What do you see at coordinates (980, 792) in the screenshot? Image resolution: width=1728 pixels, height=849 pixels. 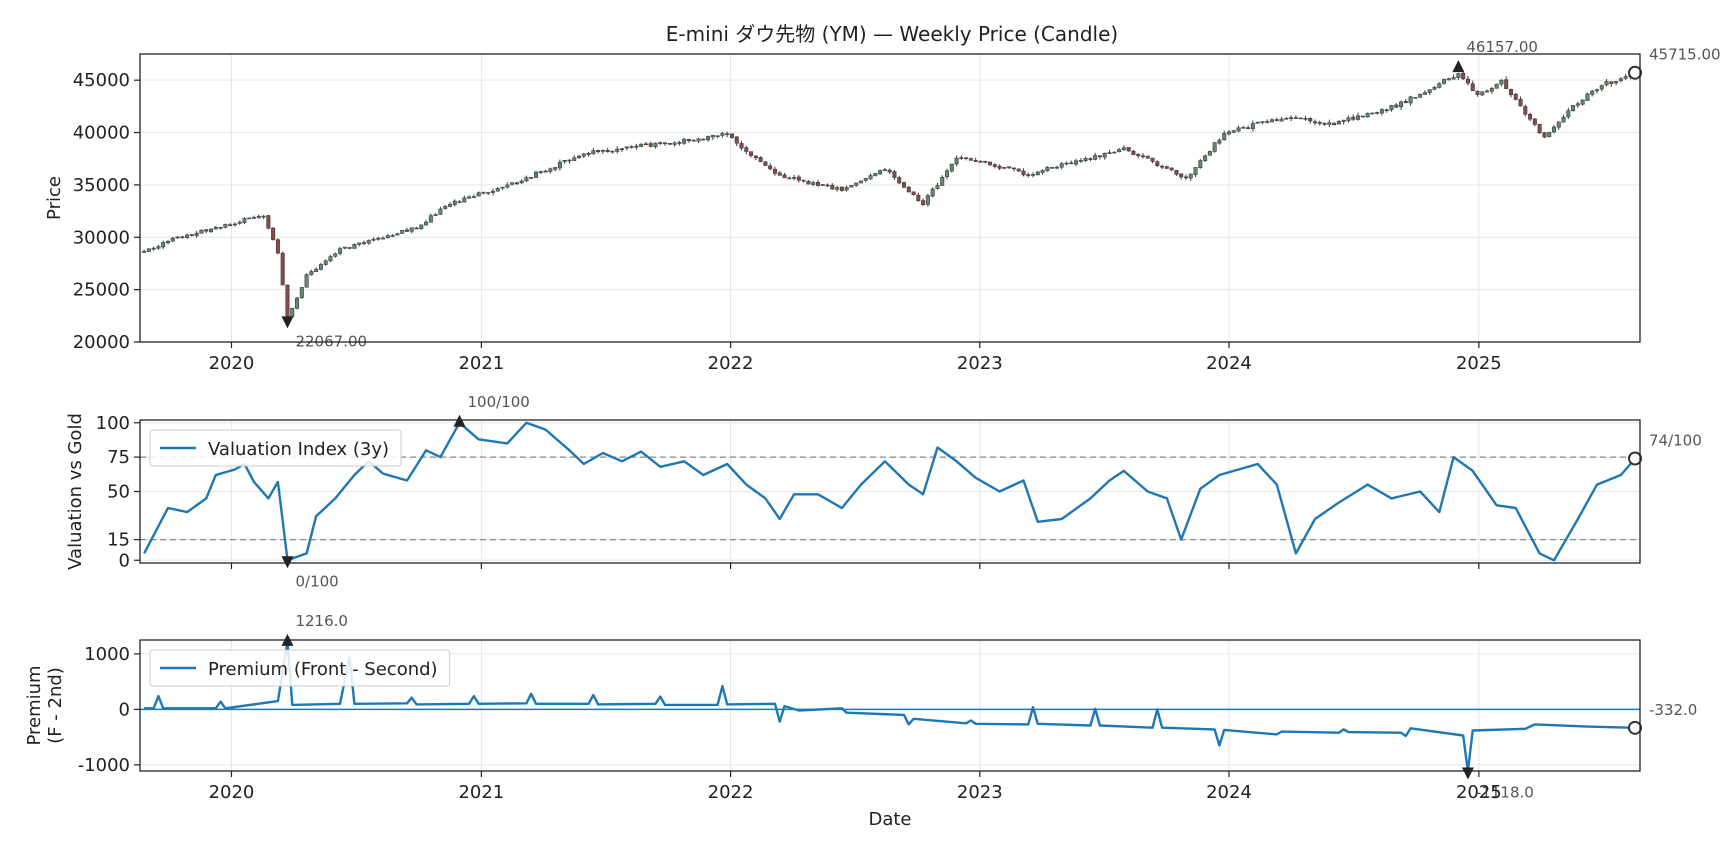 I see `x-tick-label: 2023` at bounding box center [980, 792].